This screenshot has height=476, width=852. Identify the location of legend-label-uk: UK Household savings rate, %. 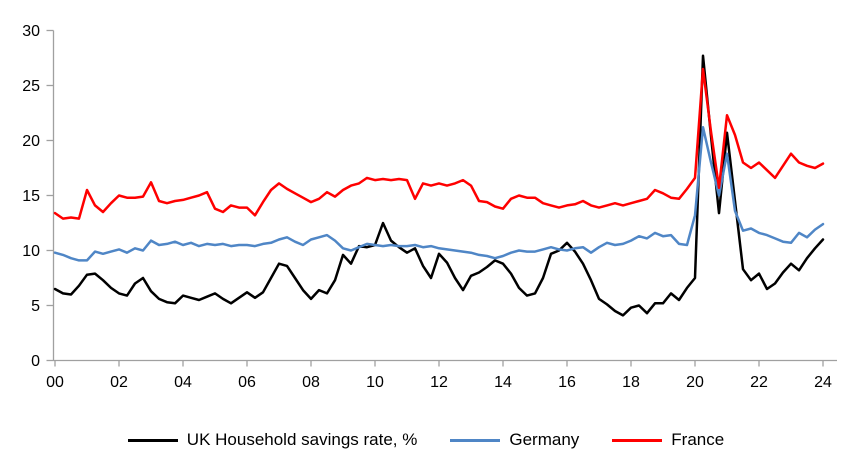
(302, 439).